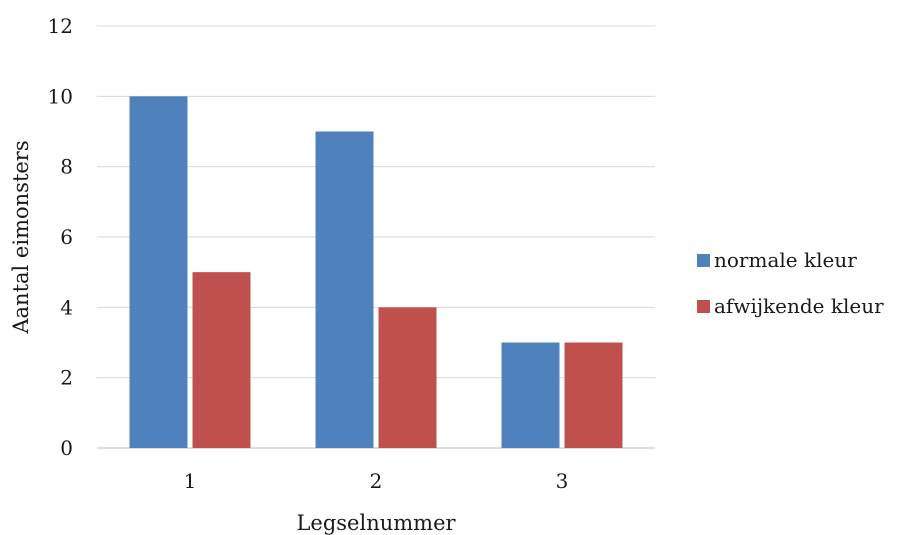 The width and height of the screenshot is (907, 535). Describe the element at coordinates (66, 237) in the screenshot. I see `y-tick-label: 6` at that location.